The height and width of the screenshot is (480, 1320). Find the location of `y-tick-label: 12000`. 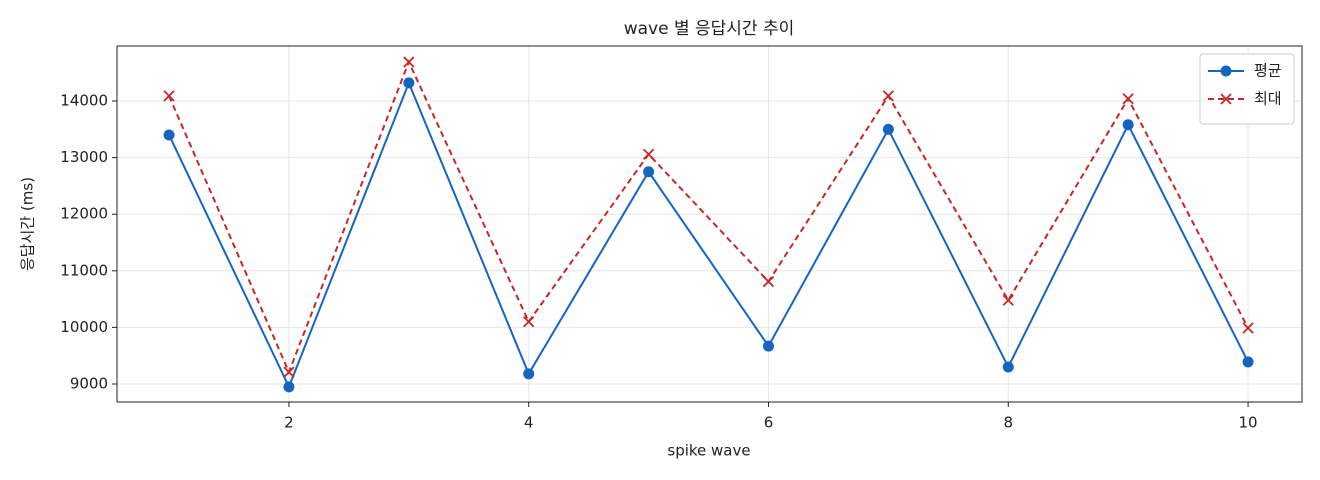

y-tick-label: 12000 is located at coordinates (84, 214).